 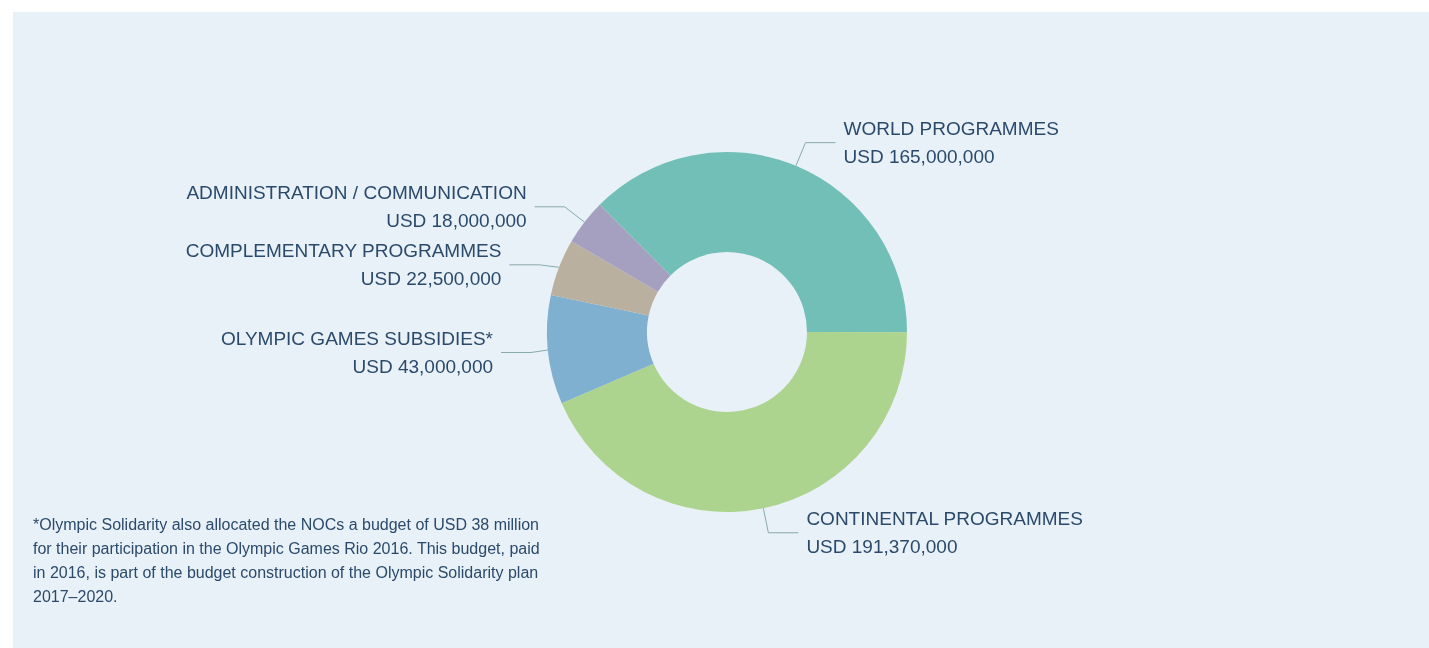 I want to click on slice-label: CONTINENTAL PROGRAMMES, so click(x=944, y=519).